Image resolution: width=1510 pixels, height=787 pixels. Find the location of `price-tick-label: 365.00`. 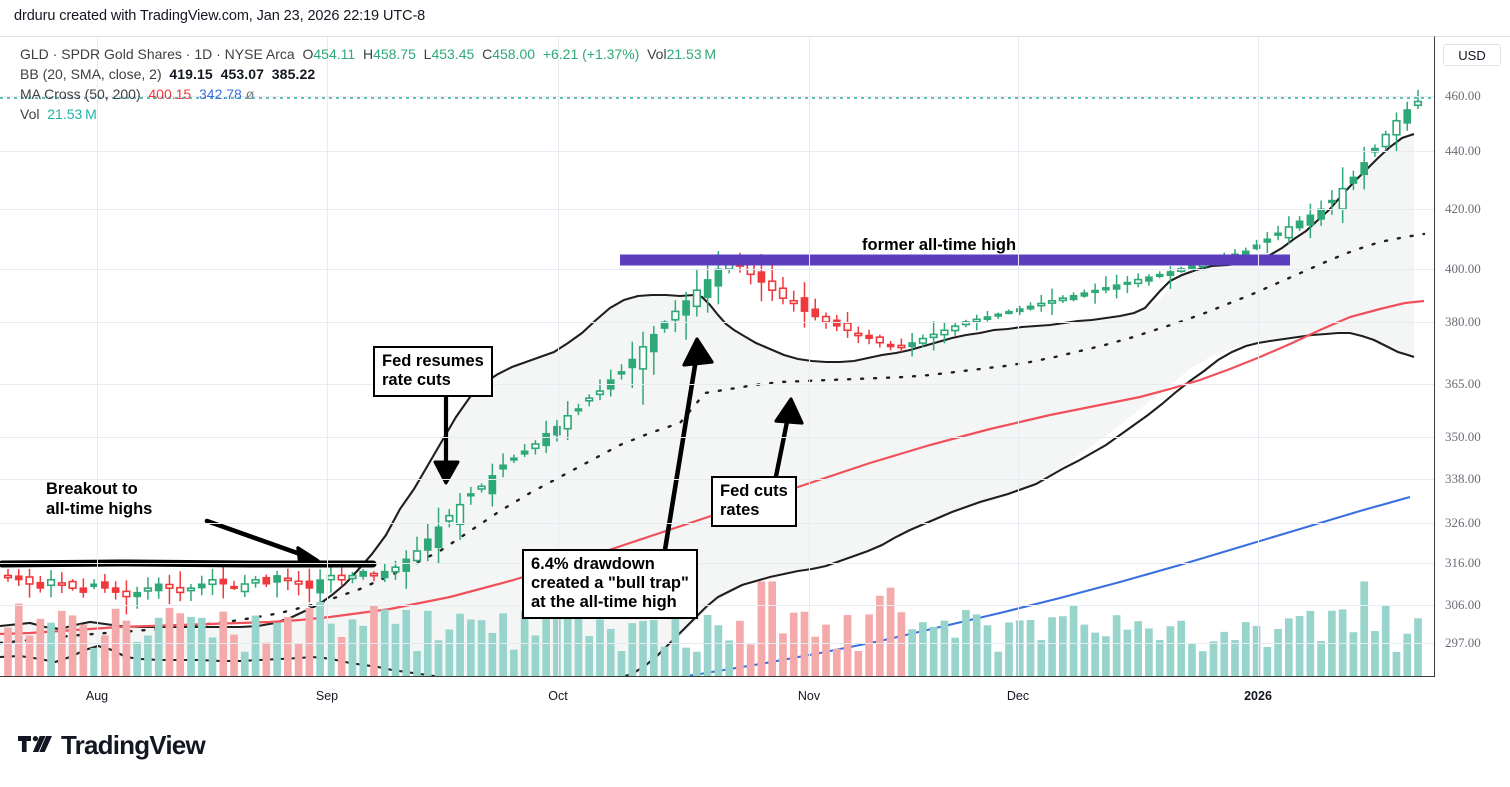

price-tick-label: 365.00 is located at coordinates (1463, 383).